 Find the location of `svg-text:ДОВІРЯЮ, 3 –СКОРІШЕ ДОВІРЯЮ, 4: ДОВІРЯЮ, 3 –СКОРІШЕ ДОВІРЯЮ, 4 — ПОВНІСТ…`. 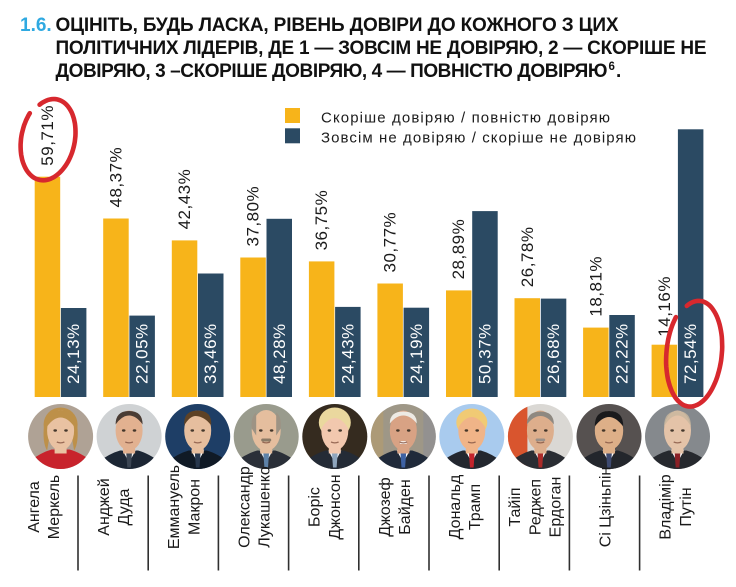

svg-text:ДОВІРЯЮ, 3 –СКОРІШЕ ДОВІРЯЮ, 4: ДОВІРЯЮ, 3 –СКОРІШЕ ДОВІРЯЮ, 4 — ПОВНІСТ… is located at coordinates (332, 71).